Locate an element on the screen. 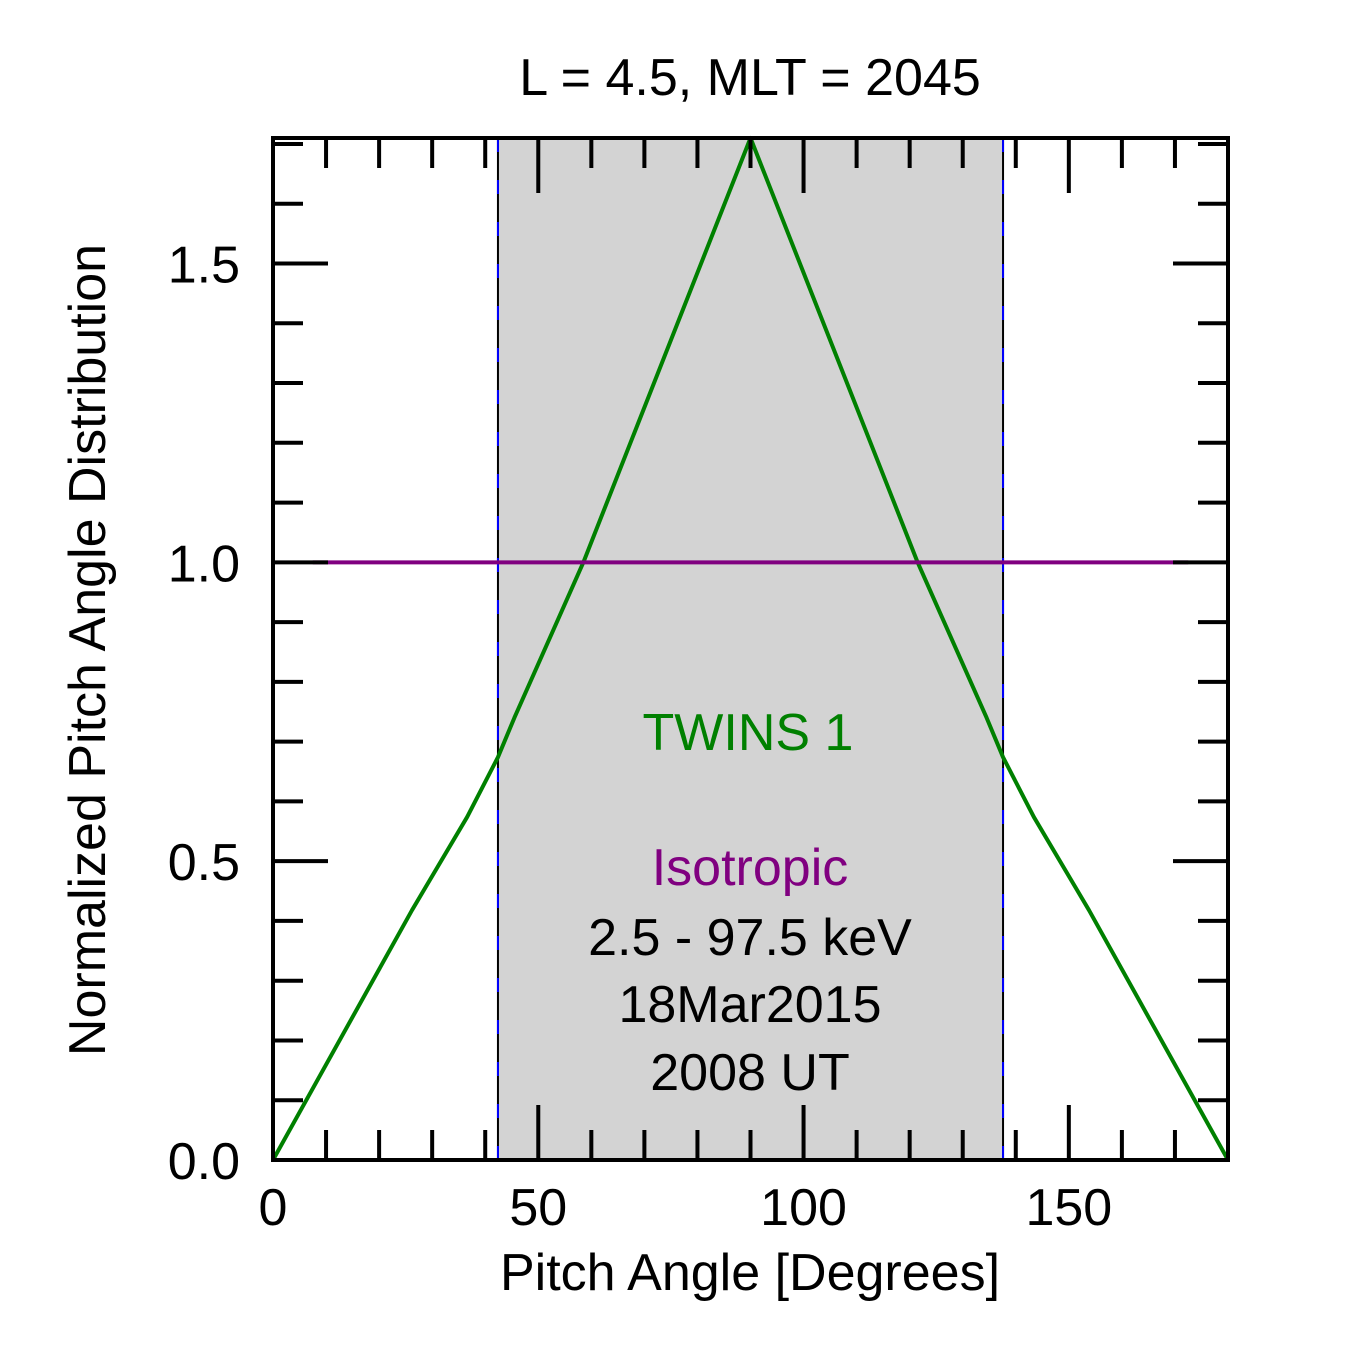 The height and width of the screenshot is (1365, 1365). y-tick-label: 1.0 is located at coordinates (204, 564).